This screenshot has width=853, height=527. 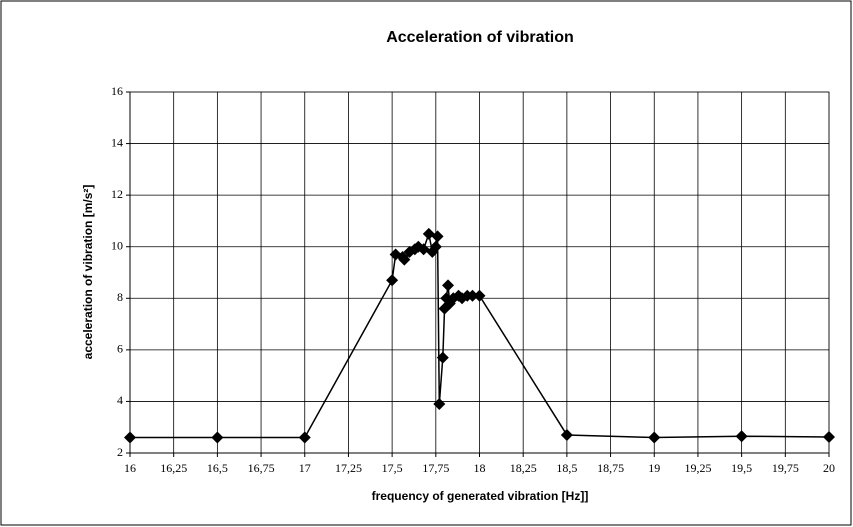 What do you see at coordinates (523, 468) in the screenshot?
I see `x-tick-label: 18,25` at bounding box center [523, 468].